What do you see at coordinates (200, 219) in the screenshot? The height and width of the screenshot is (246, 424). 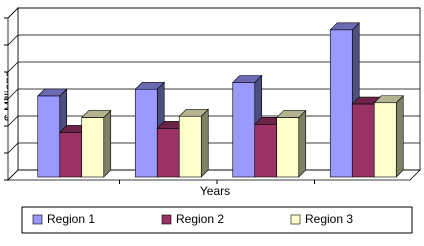 I see `legend-label: Region 2` at bounding box center [200, 219].